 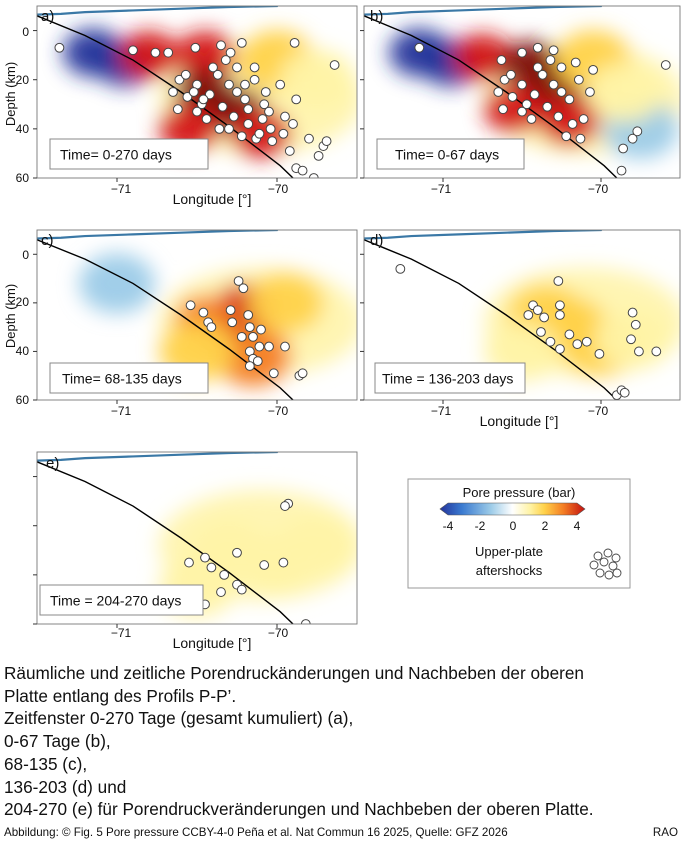 I want to click on time-label: Time= 0-67 days, so click(x=447, y=155).